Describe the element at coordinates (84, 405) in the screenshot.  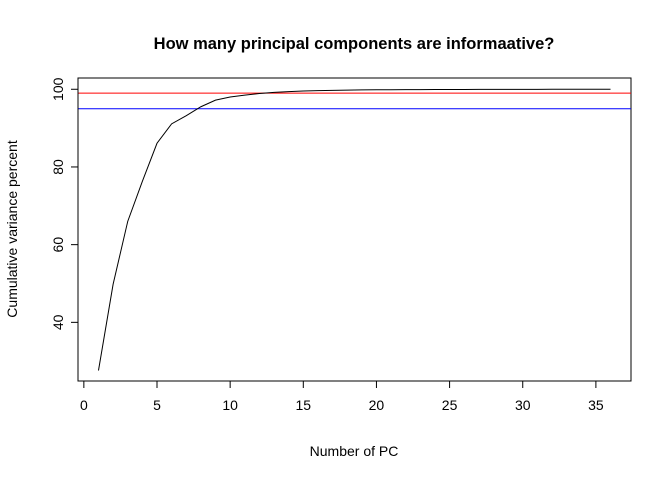
I see `x-tick-label: 0` at that location.